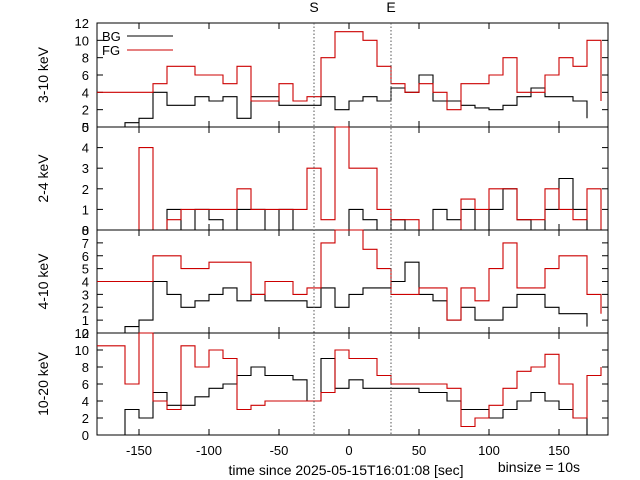 Image resolution: width=640 pixels, height=480 pixels. Describe the element at coordinates (85, 243) in the screenshot. I see `y-tick-label: 7` at that location.